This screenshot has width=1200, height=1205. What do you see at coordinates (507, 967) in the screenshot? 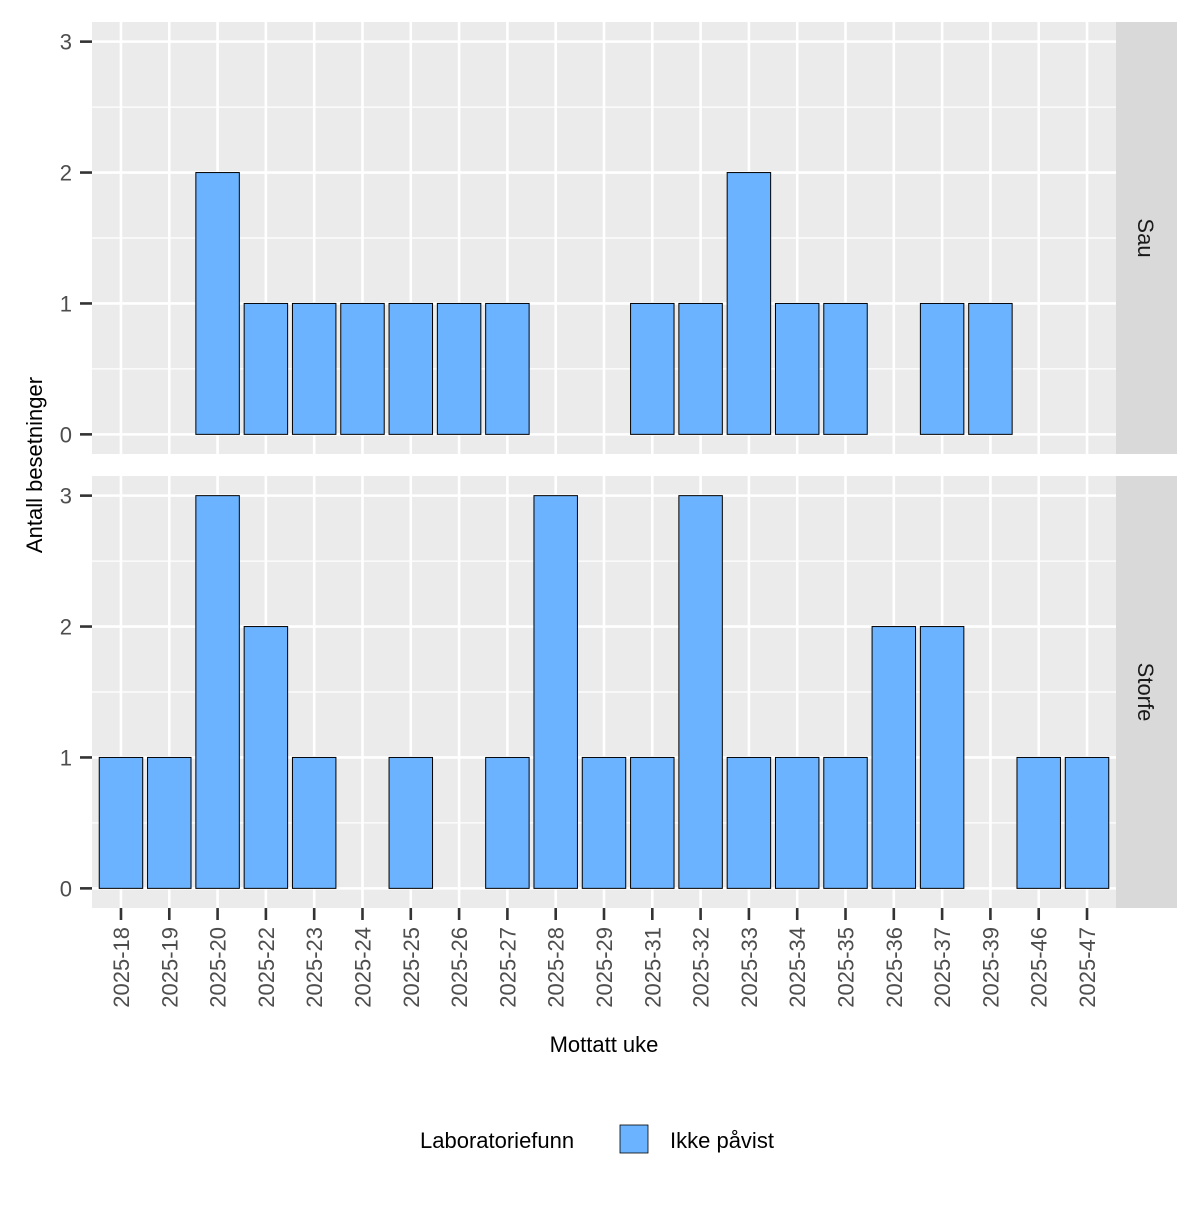
I see `x-tick-label: 2025-27` at bounding box center [507, 967].